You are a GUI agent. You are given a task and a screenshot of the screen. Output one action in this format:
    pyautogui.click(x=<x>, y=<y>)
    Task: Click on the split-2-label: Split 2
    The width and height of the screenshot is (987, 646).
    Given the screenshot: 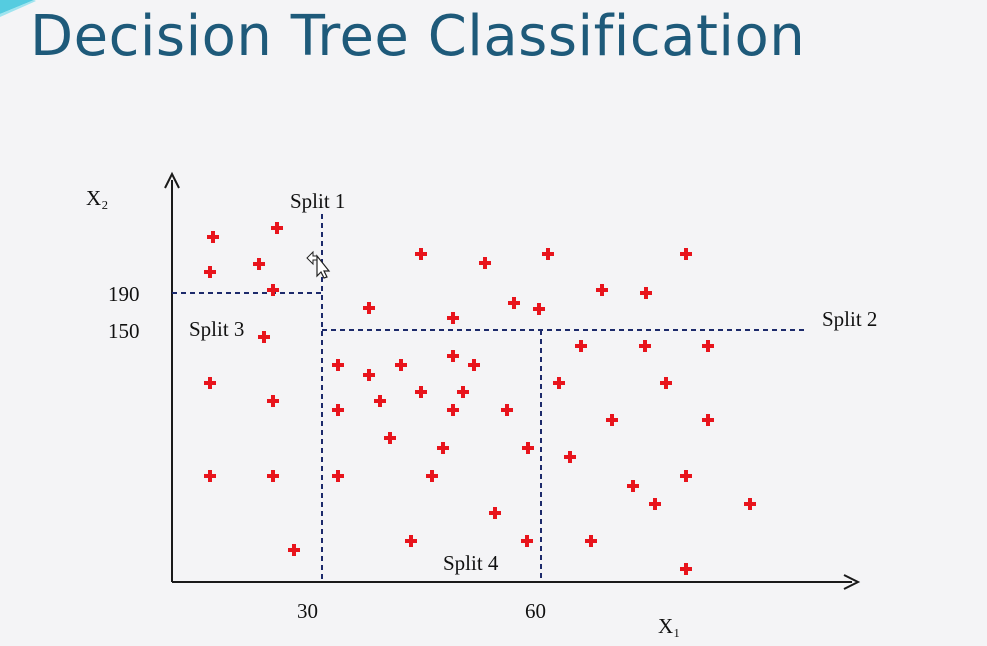 What is the action you would take?
    pyautogui.click(x=849, y=319)
    